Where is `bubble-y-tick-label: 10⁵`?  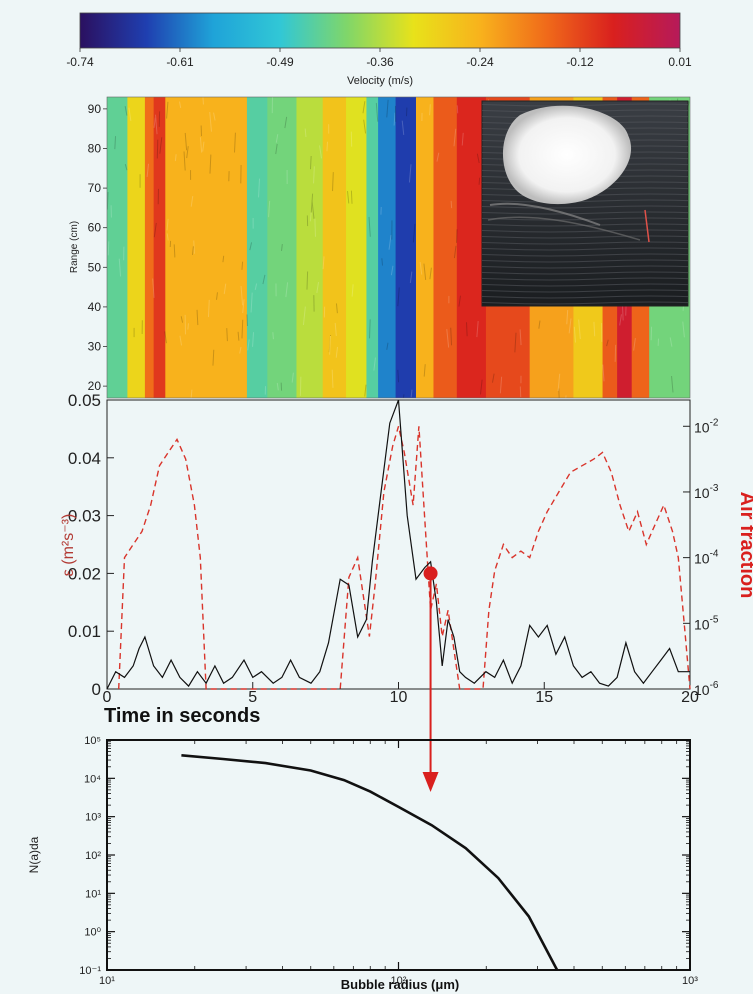
bubble-y-tick-label: 10⁵ is located at coordinates (92, 741).